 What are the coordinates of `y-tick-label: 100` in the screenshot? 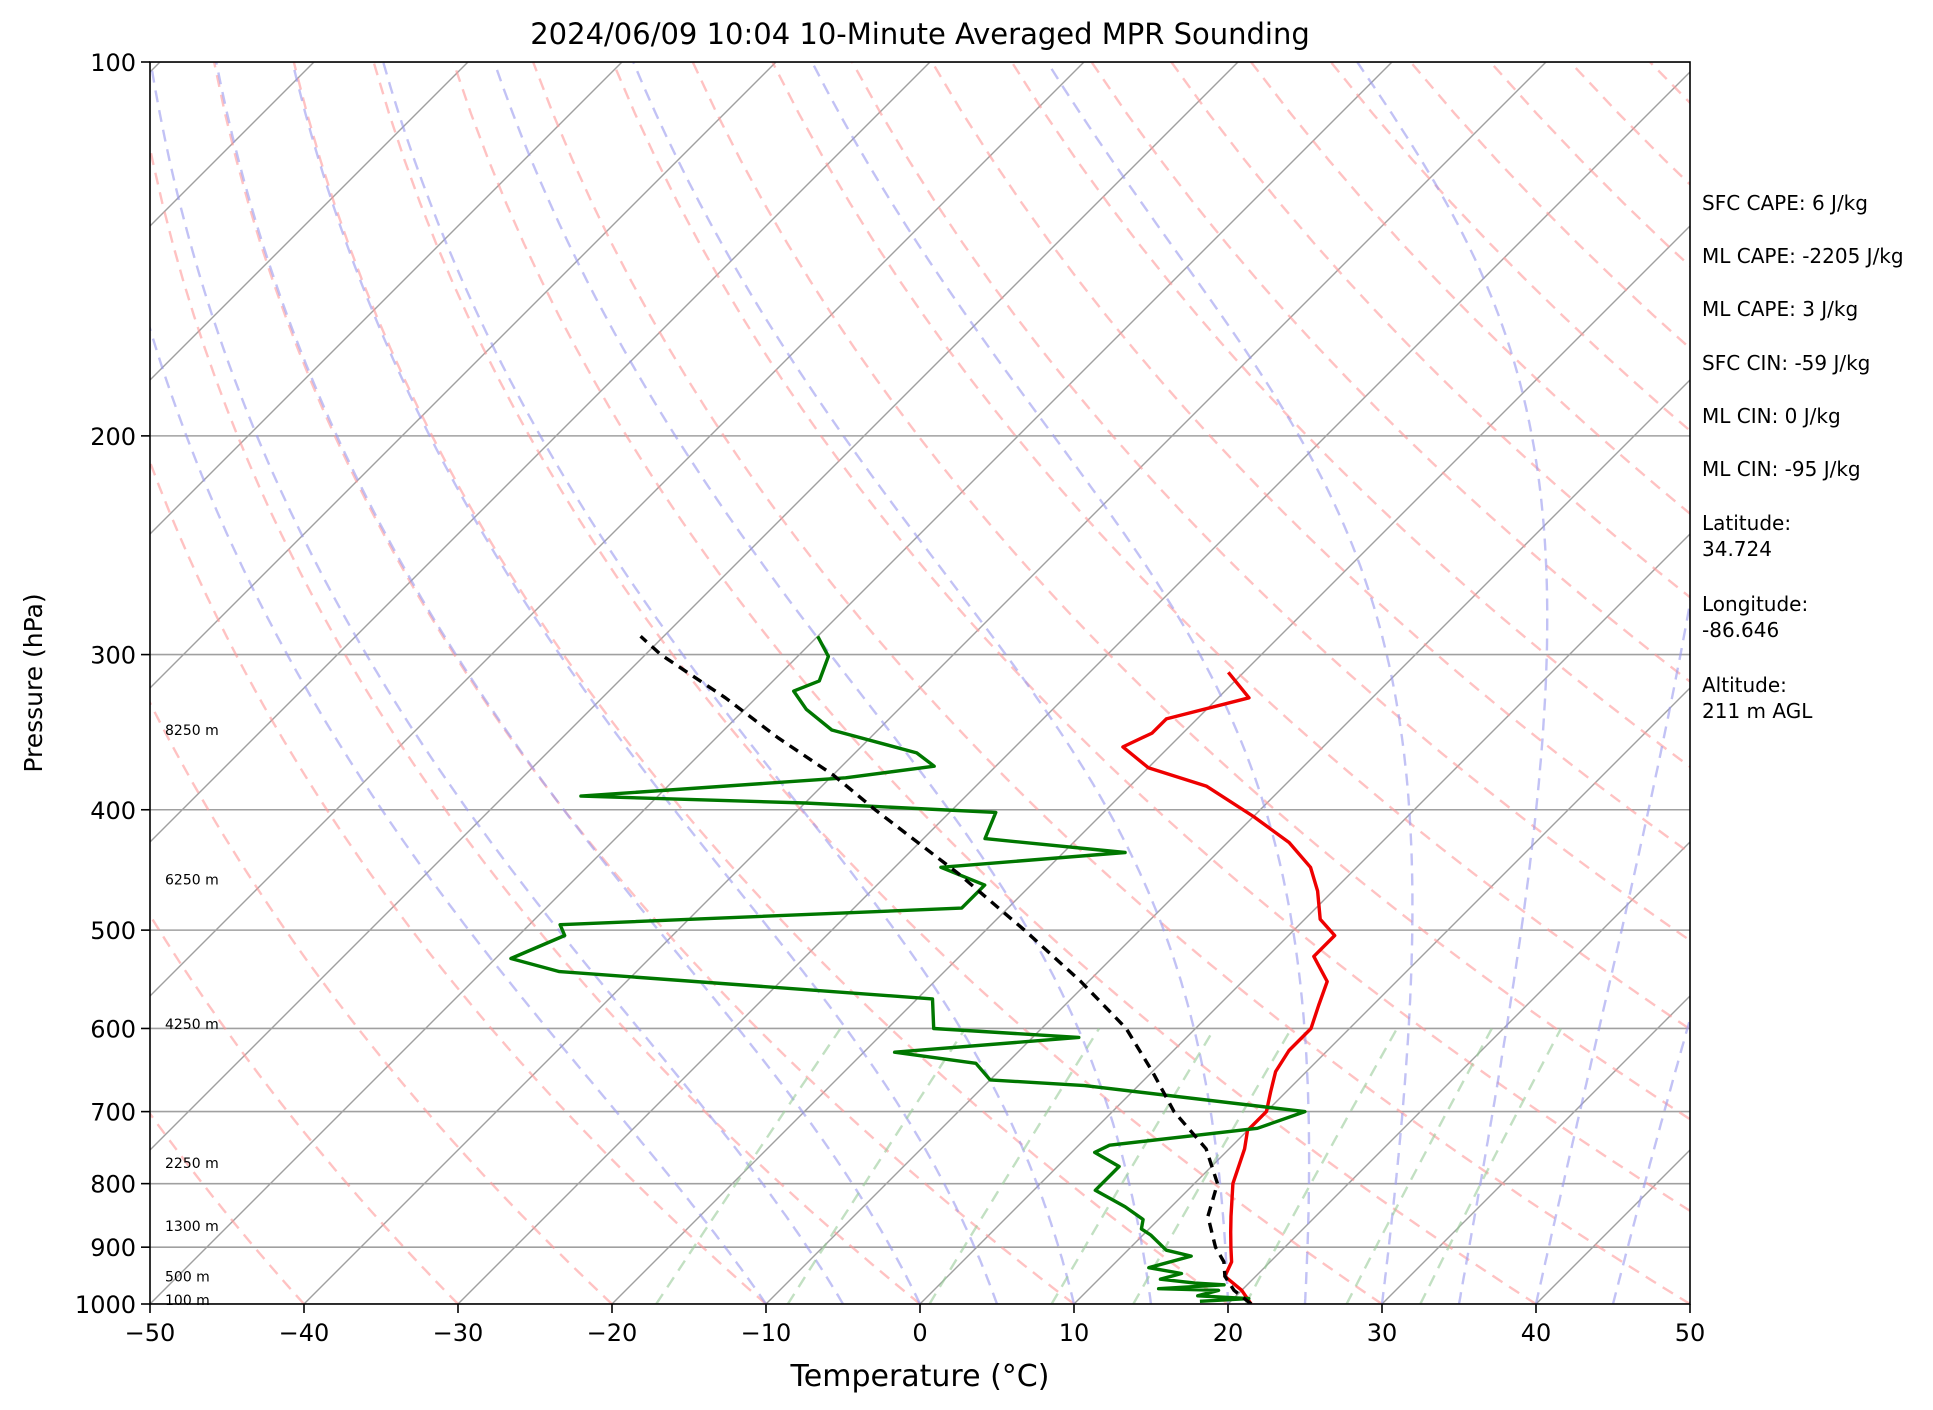 It's located at (113, 63).